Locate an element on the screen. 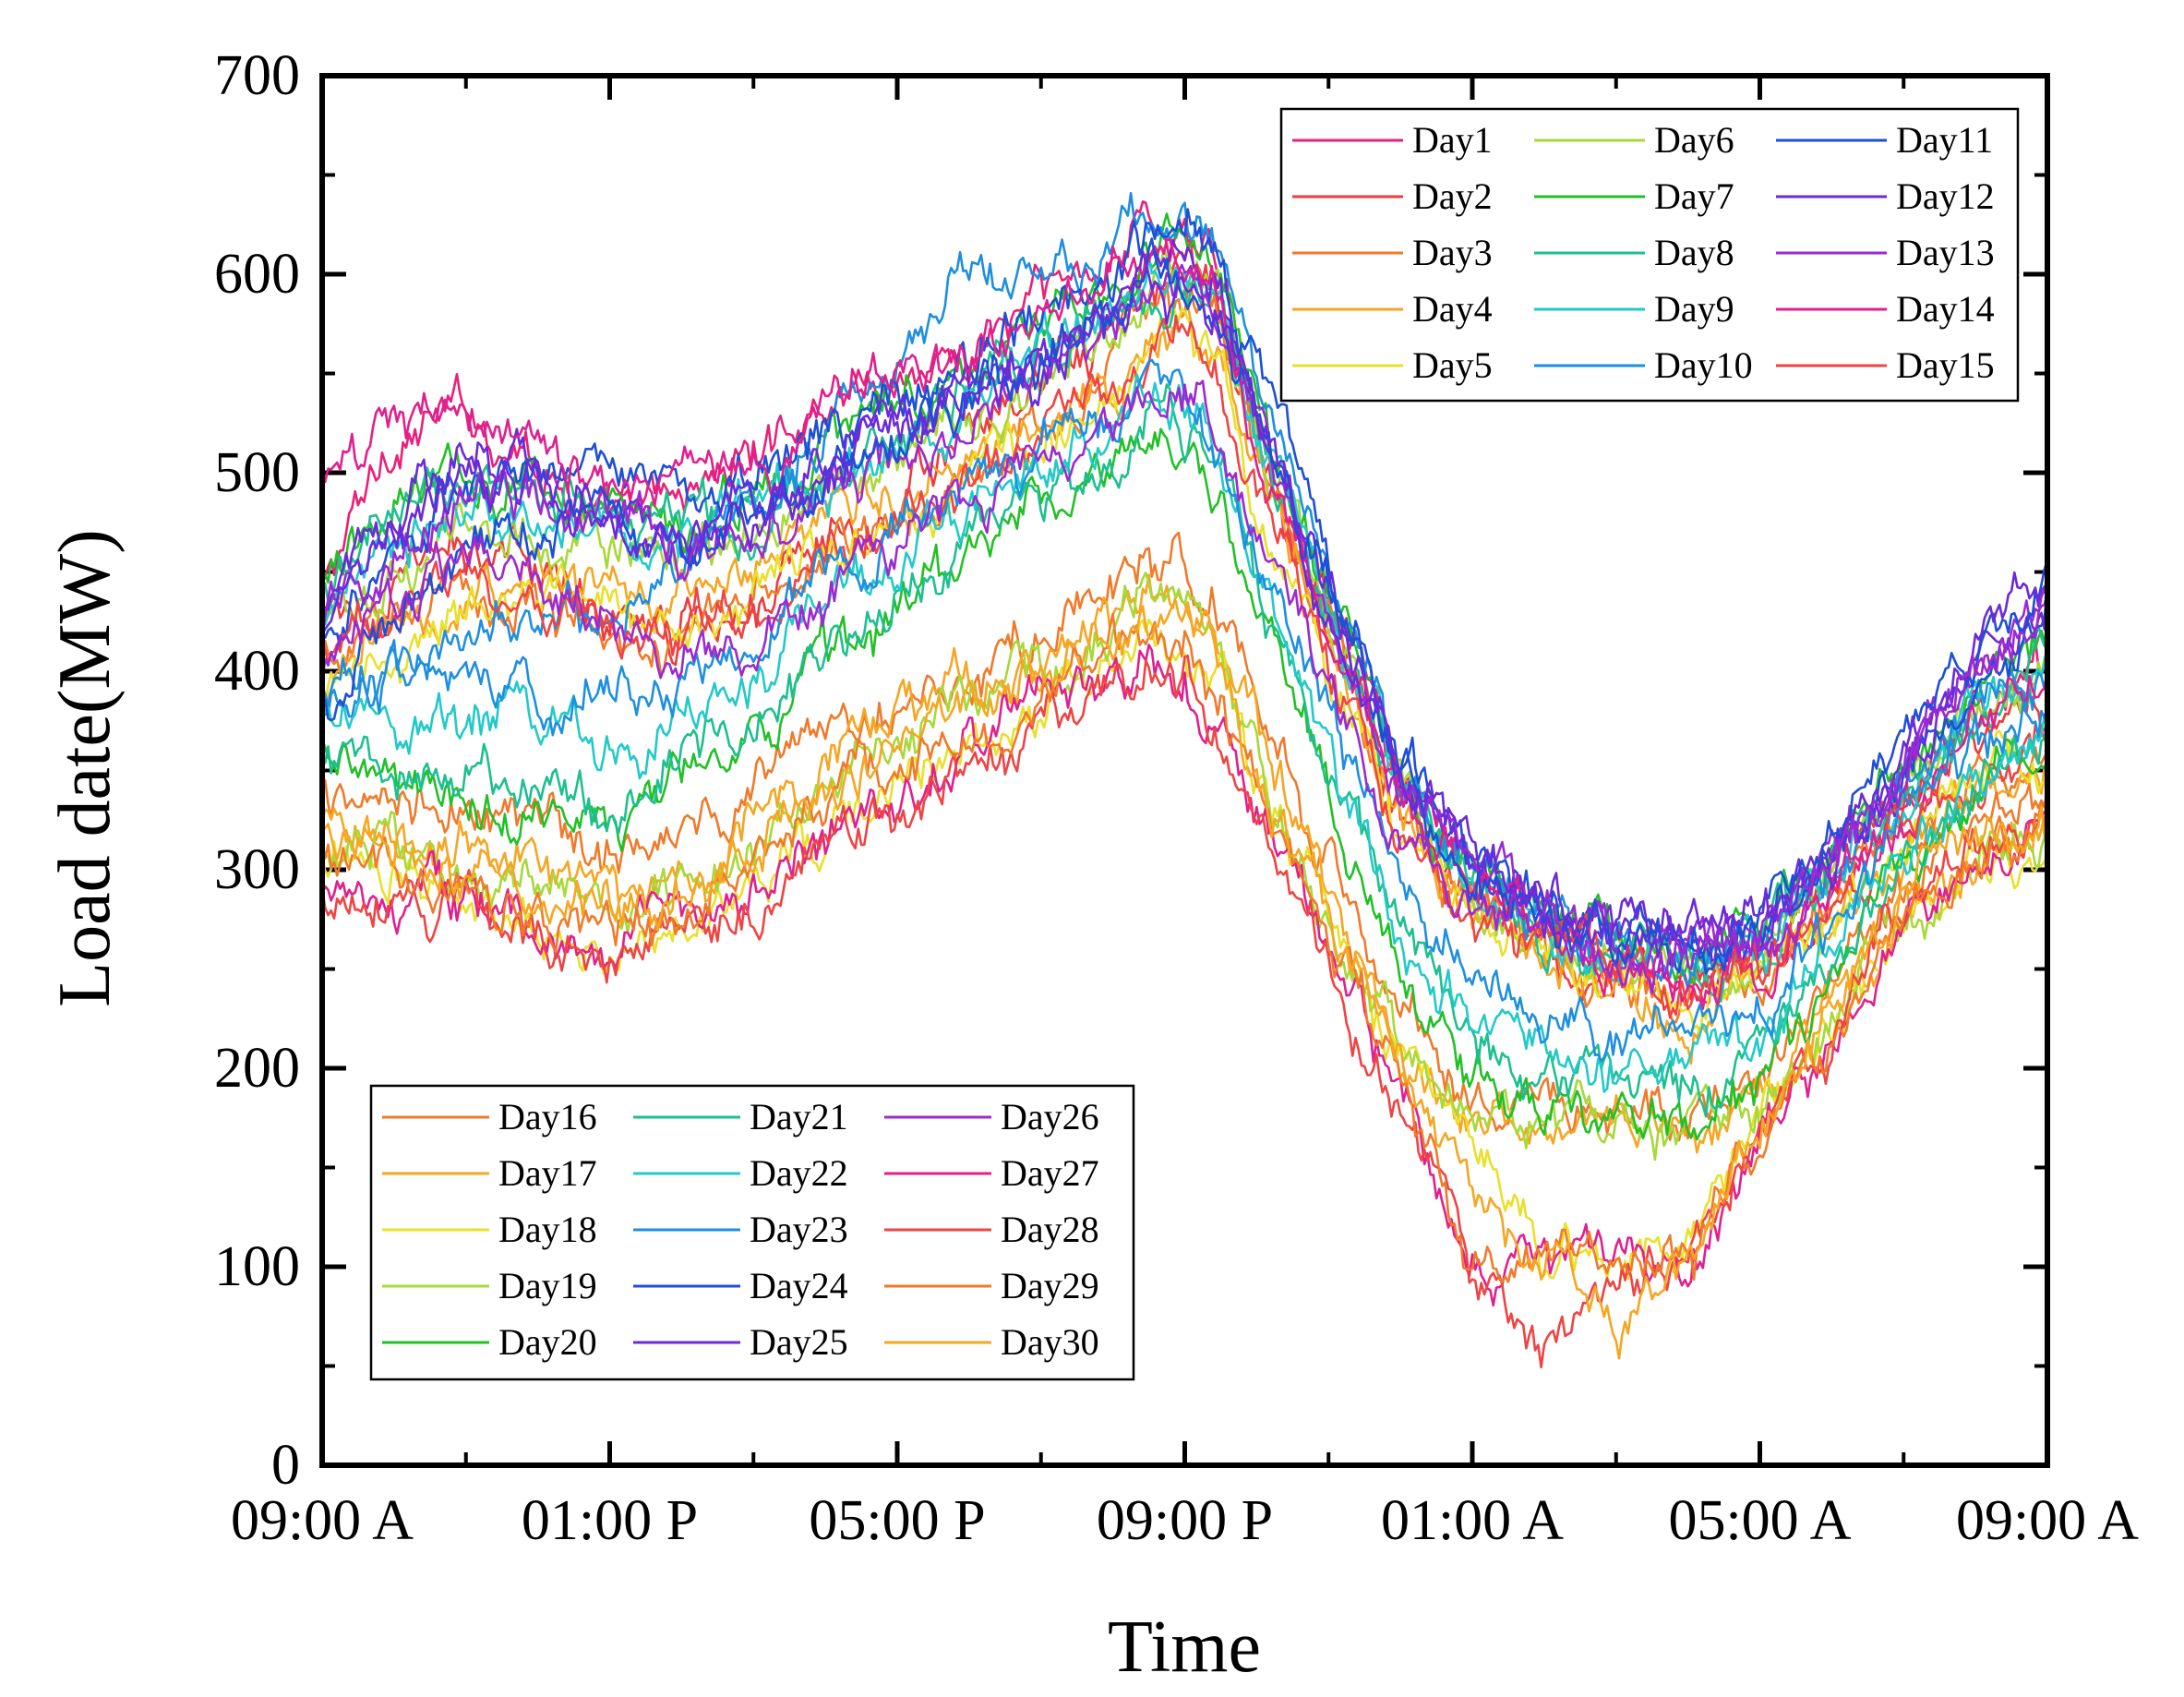  legend-label: Day6 is located at coordinates (1694, 140).